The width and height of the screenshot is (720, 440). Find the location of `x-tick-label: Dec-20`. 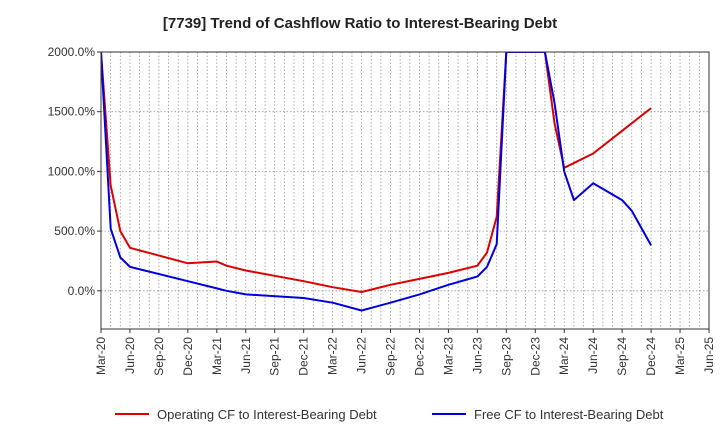

x-tick-label: Dec-20 is located at coordinates (188, 356).